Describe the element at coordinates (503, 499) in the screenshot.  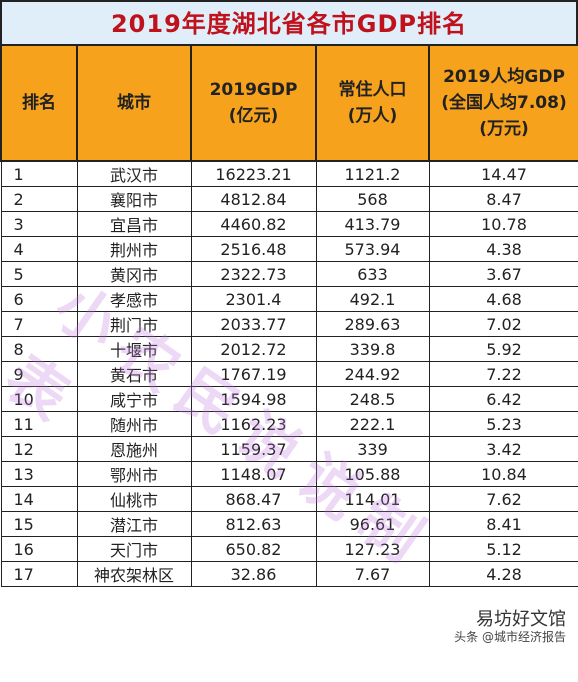
I see `cell-per-capita-gdp: 7.62` at that location.